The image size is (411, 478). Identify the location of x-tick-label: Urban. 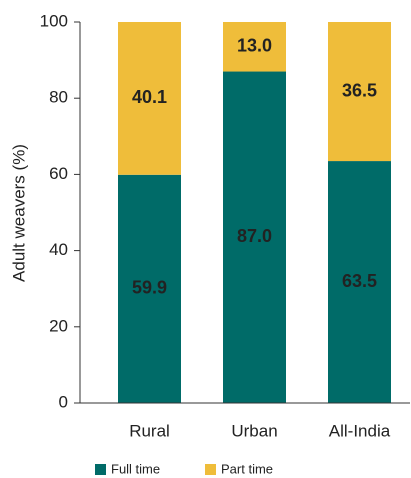
(254, 430).